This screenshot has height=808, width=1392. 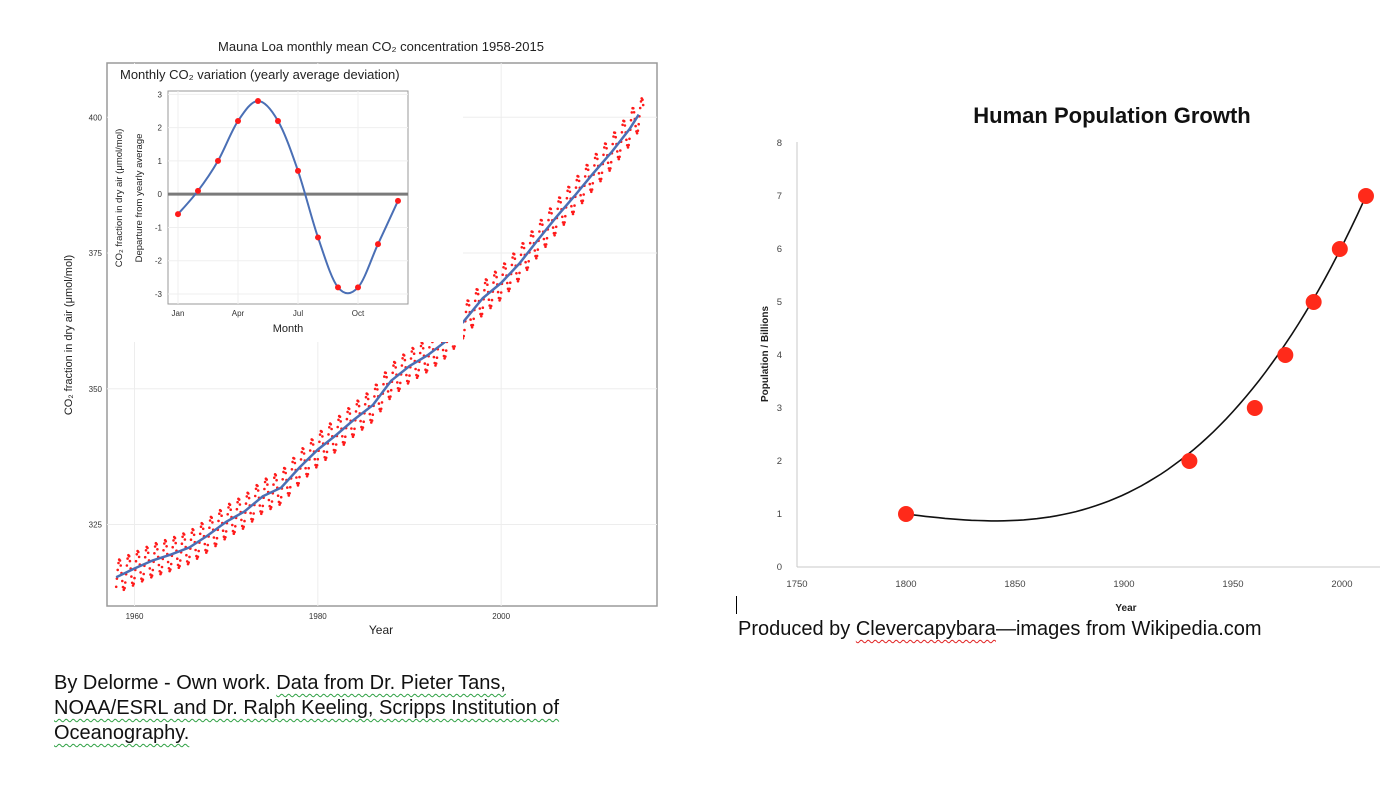 What do you see at coordinates (160, 94) in the screenshot?
I see `inset-y-tick-label: 3` at bounding box center [160, 94].